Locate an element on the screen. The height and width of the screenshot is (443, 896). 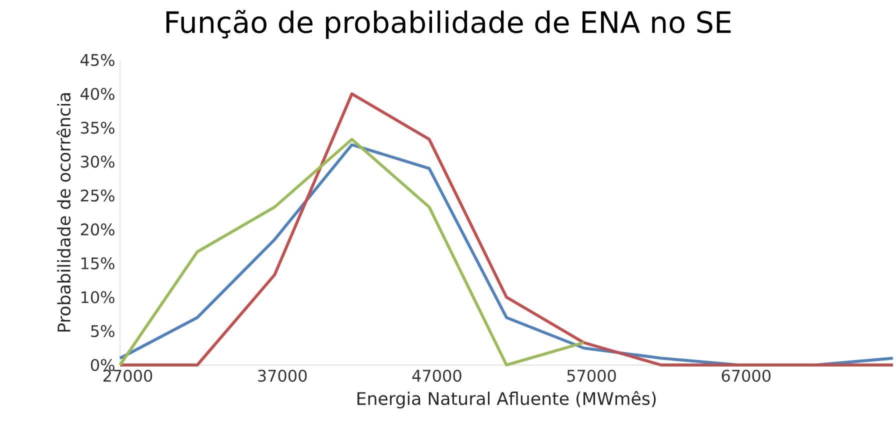
y-tick-label: 45% is located at coordinates (97, 60).